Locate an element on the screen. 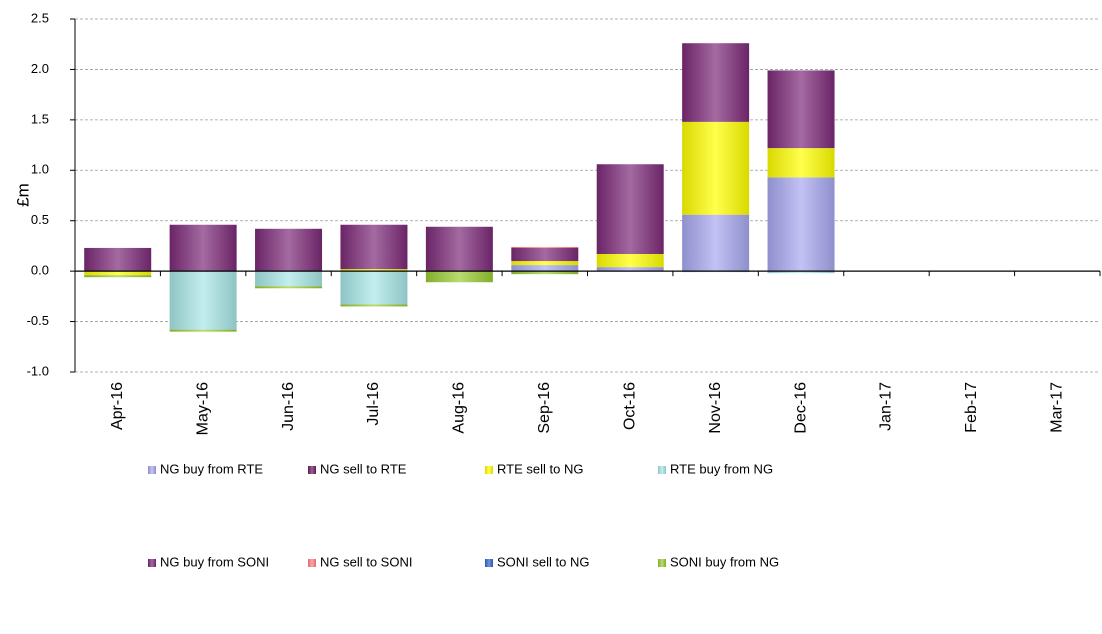 This screenshot has width=1102, height=634. legend-label: NG sell to SONI is located at coordinates (366, 561).